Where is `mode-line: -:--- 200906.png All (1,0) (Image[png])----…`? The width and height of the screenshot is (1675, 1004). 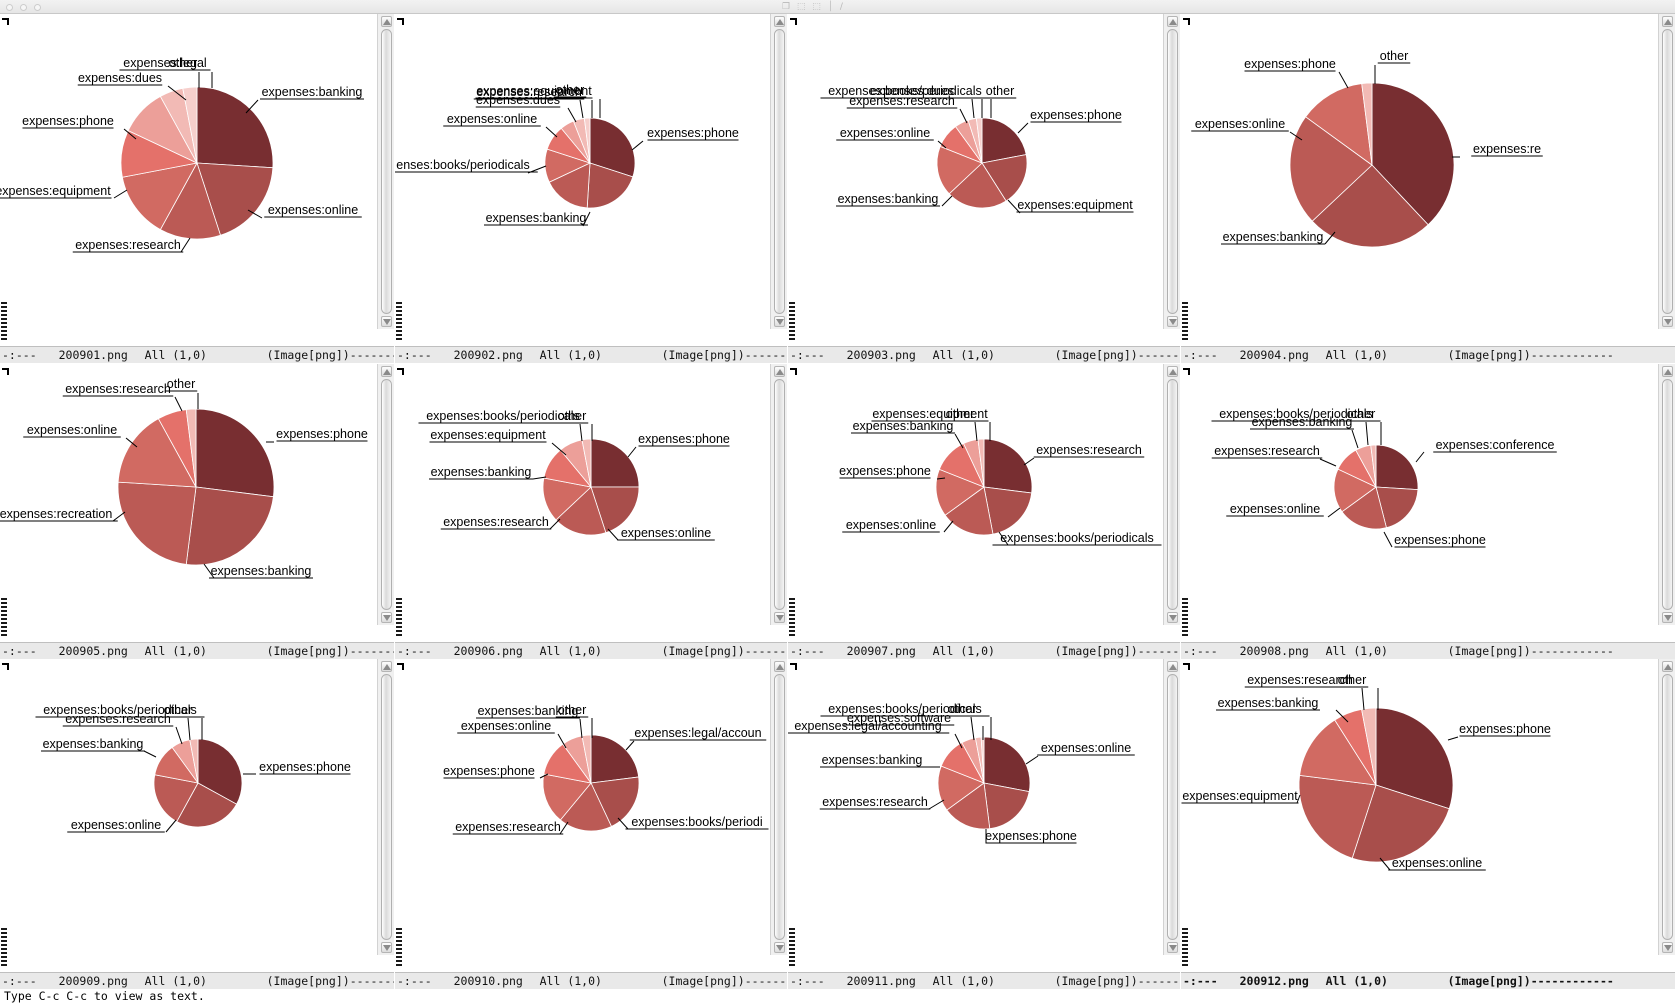
mode-line: -:--- 200906.png All (1,0) (Image[png])----… is located at coordinates (591, 650).